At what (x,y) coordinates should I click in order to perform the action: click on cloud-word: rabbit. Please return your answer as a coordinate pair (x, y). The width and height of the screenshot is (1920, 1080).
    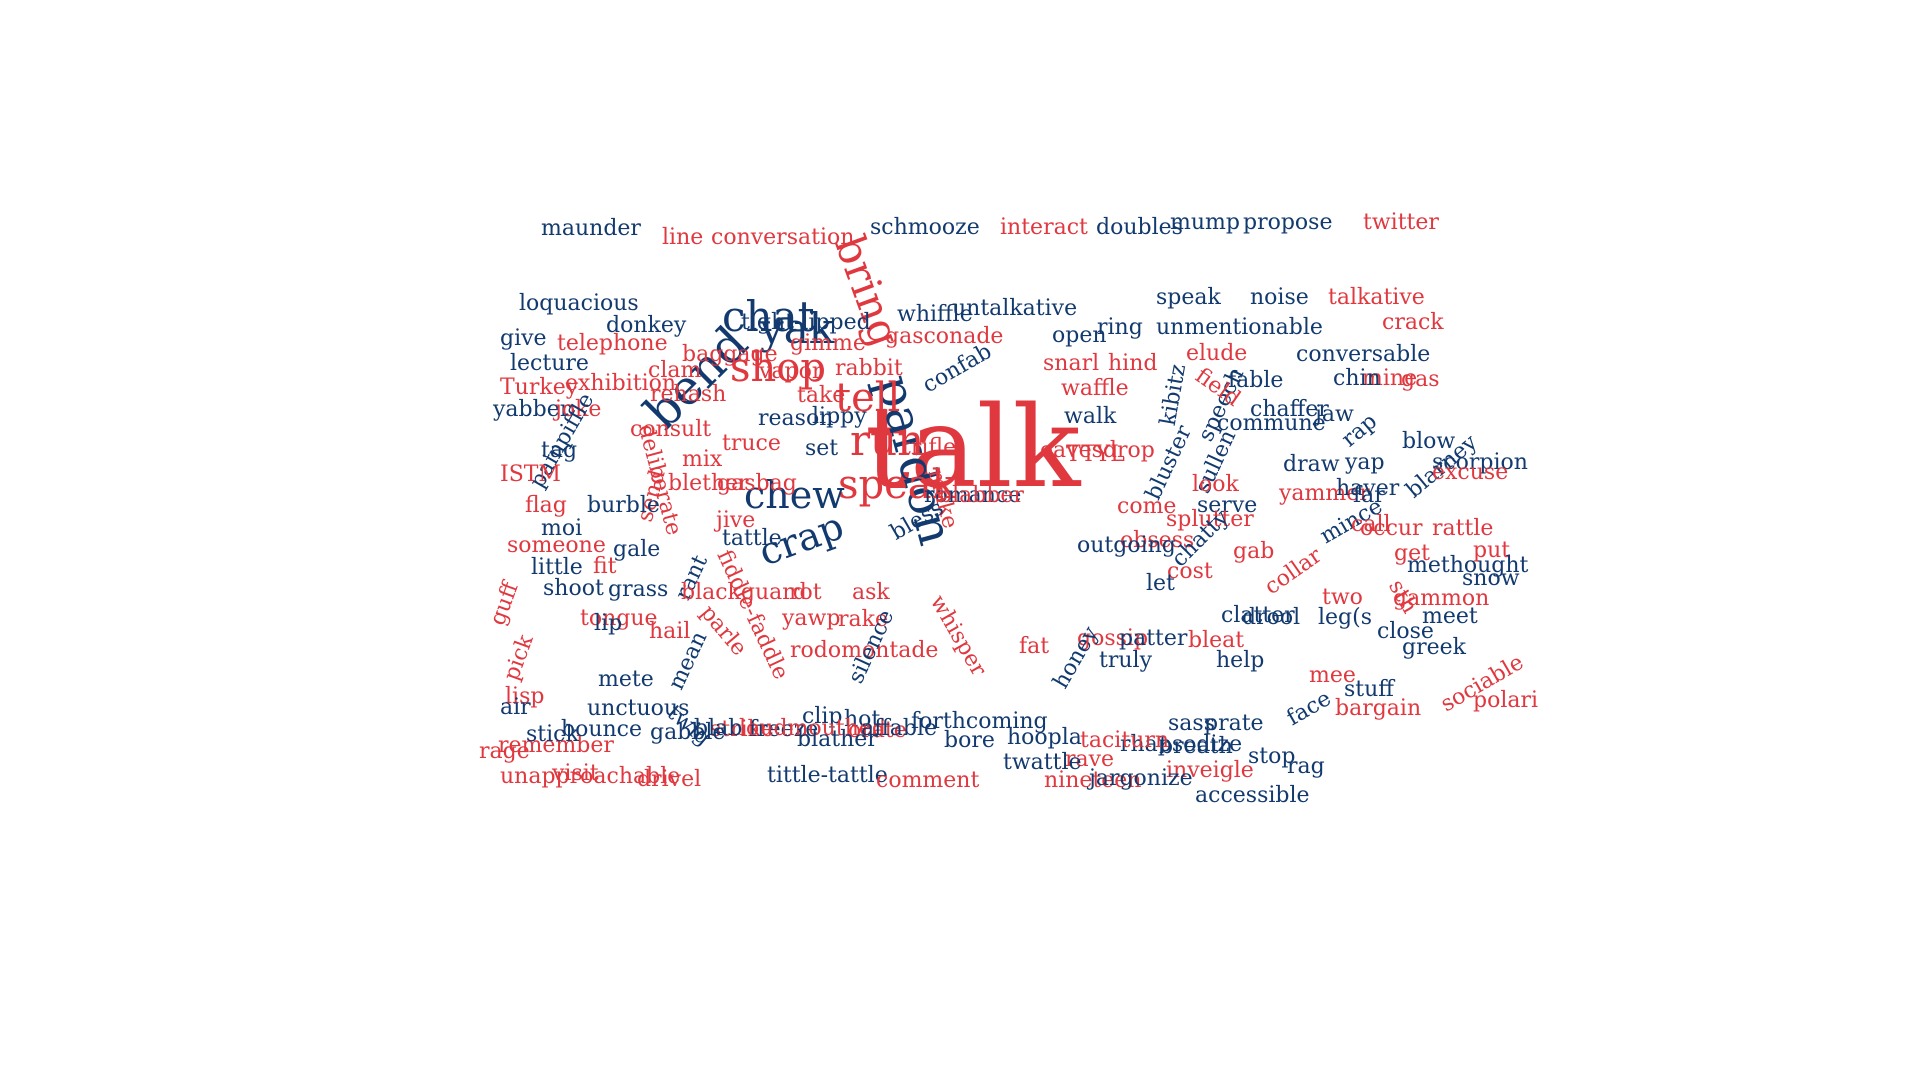
    Looking at the image, I should click on (869, 368).